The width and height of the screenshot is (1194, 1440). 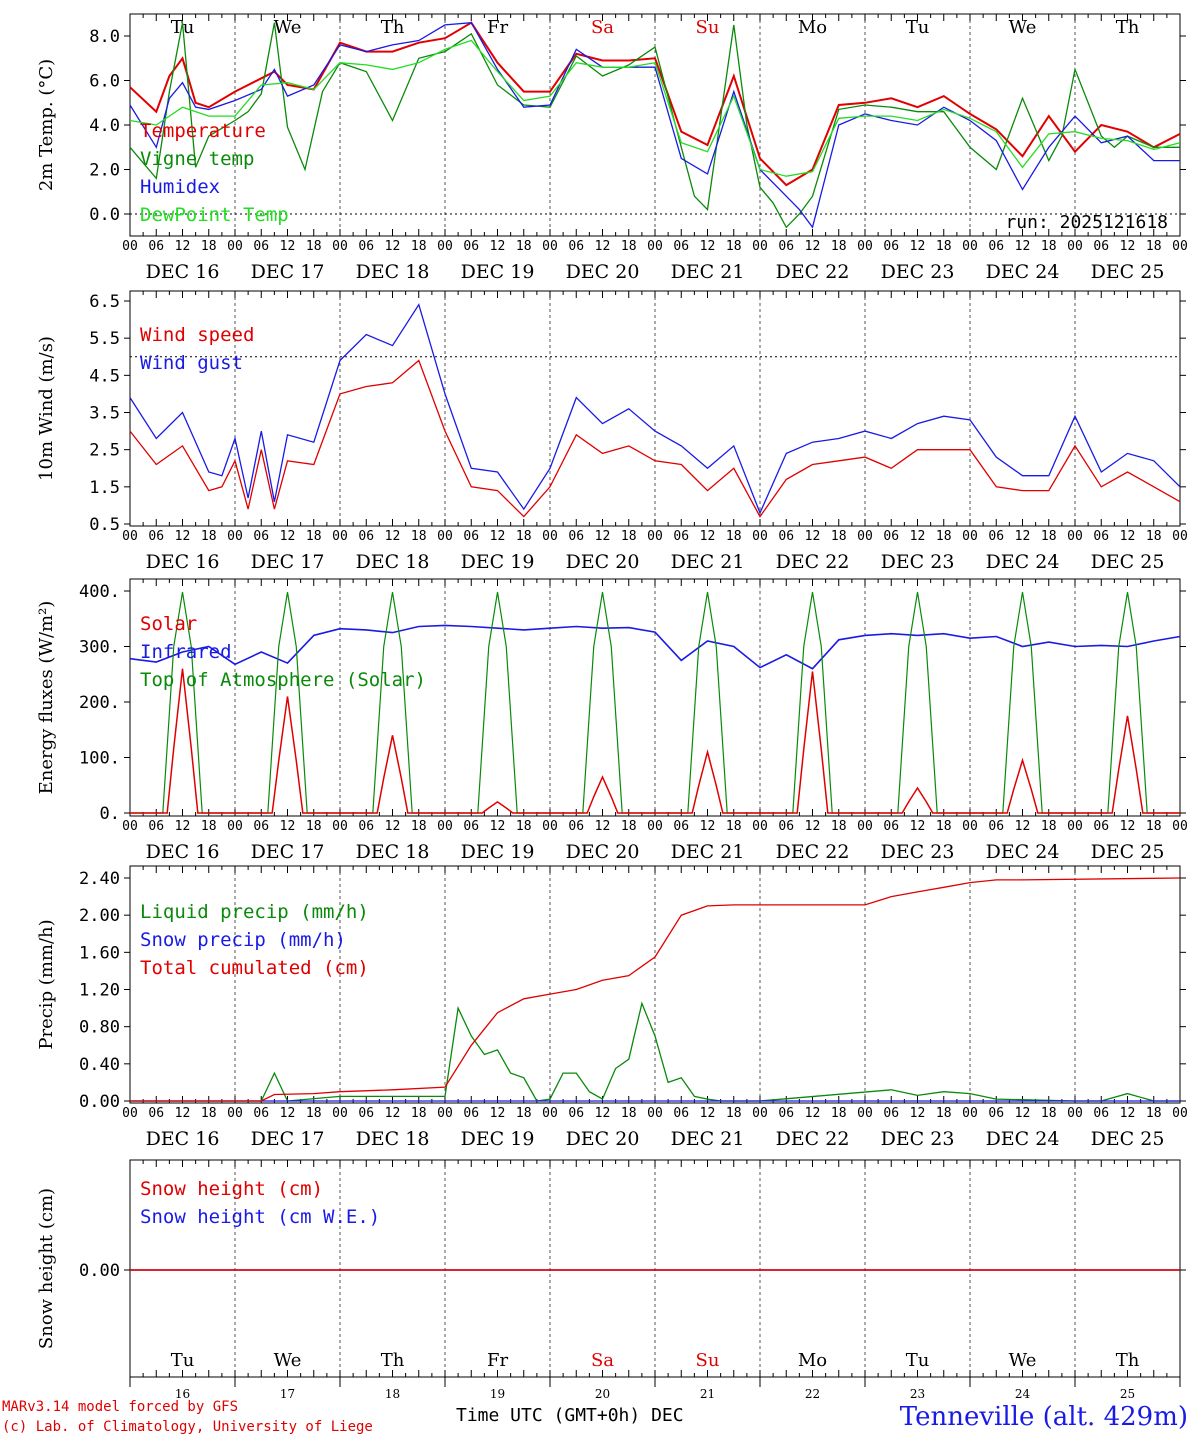 I want to click on legend-entry: Wind speed, so click(x=197, y=335).